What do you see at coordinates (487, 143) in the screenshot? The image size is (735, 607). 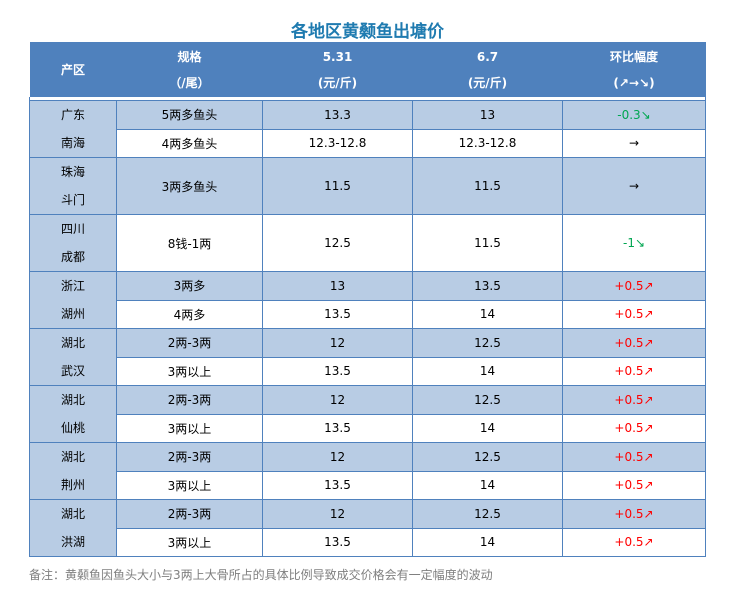 I see `price-67-cell: 12.3-12.8` at bounding box center [487, 143].